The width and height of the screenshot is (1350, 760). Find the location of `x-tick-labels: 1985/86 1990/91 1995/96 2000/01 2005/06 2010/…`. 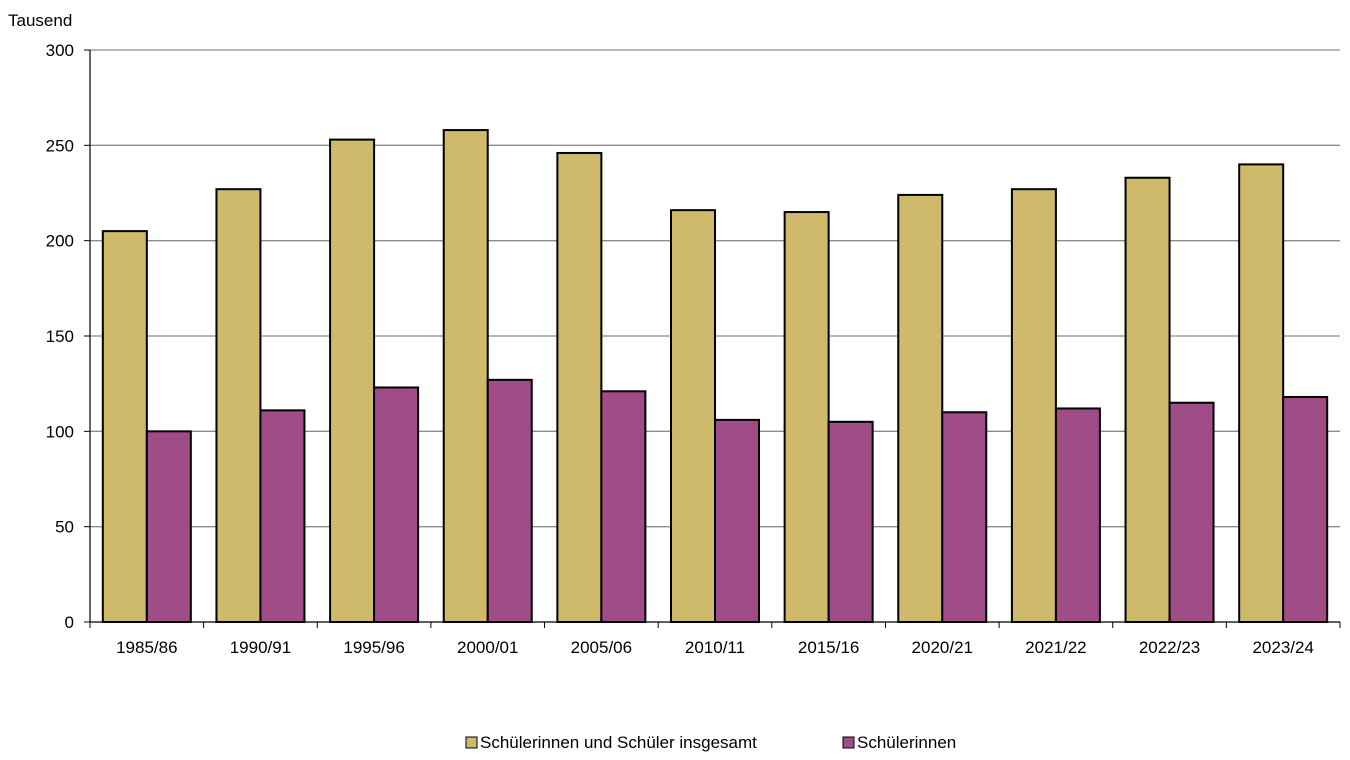

x-tick-labels: 1985/86 1990/91 1995/96 2000/01 2005/06 2010/… is located at coordinates (715, 647).